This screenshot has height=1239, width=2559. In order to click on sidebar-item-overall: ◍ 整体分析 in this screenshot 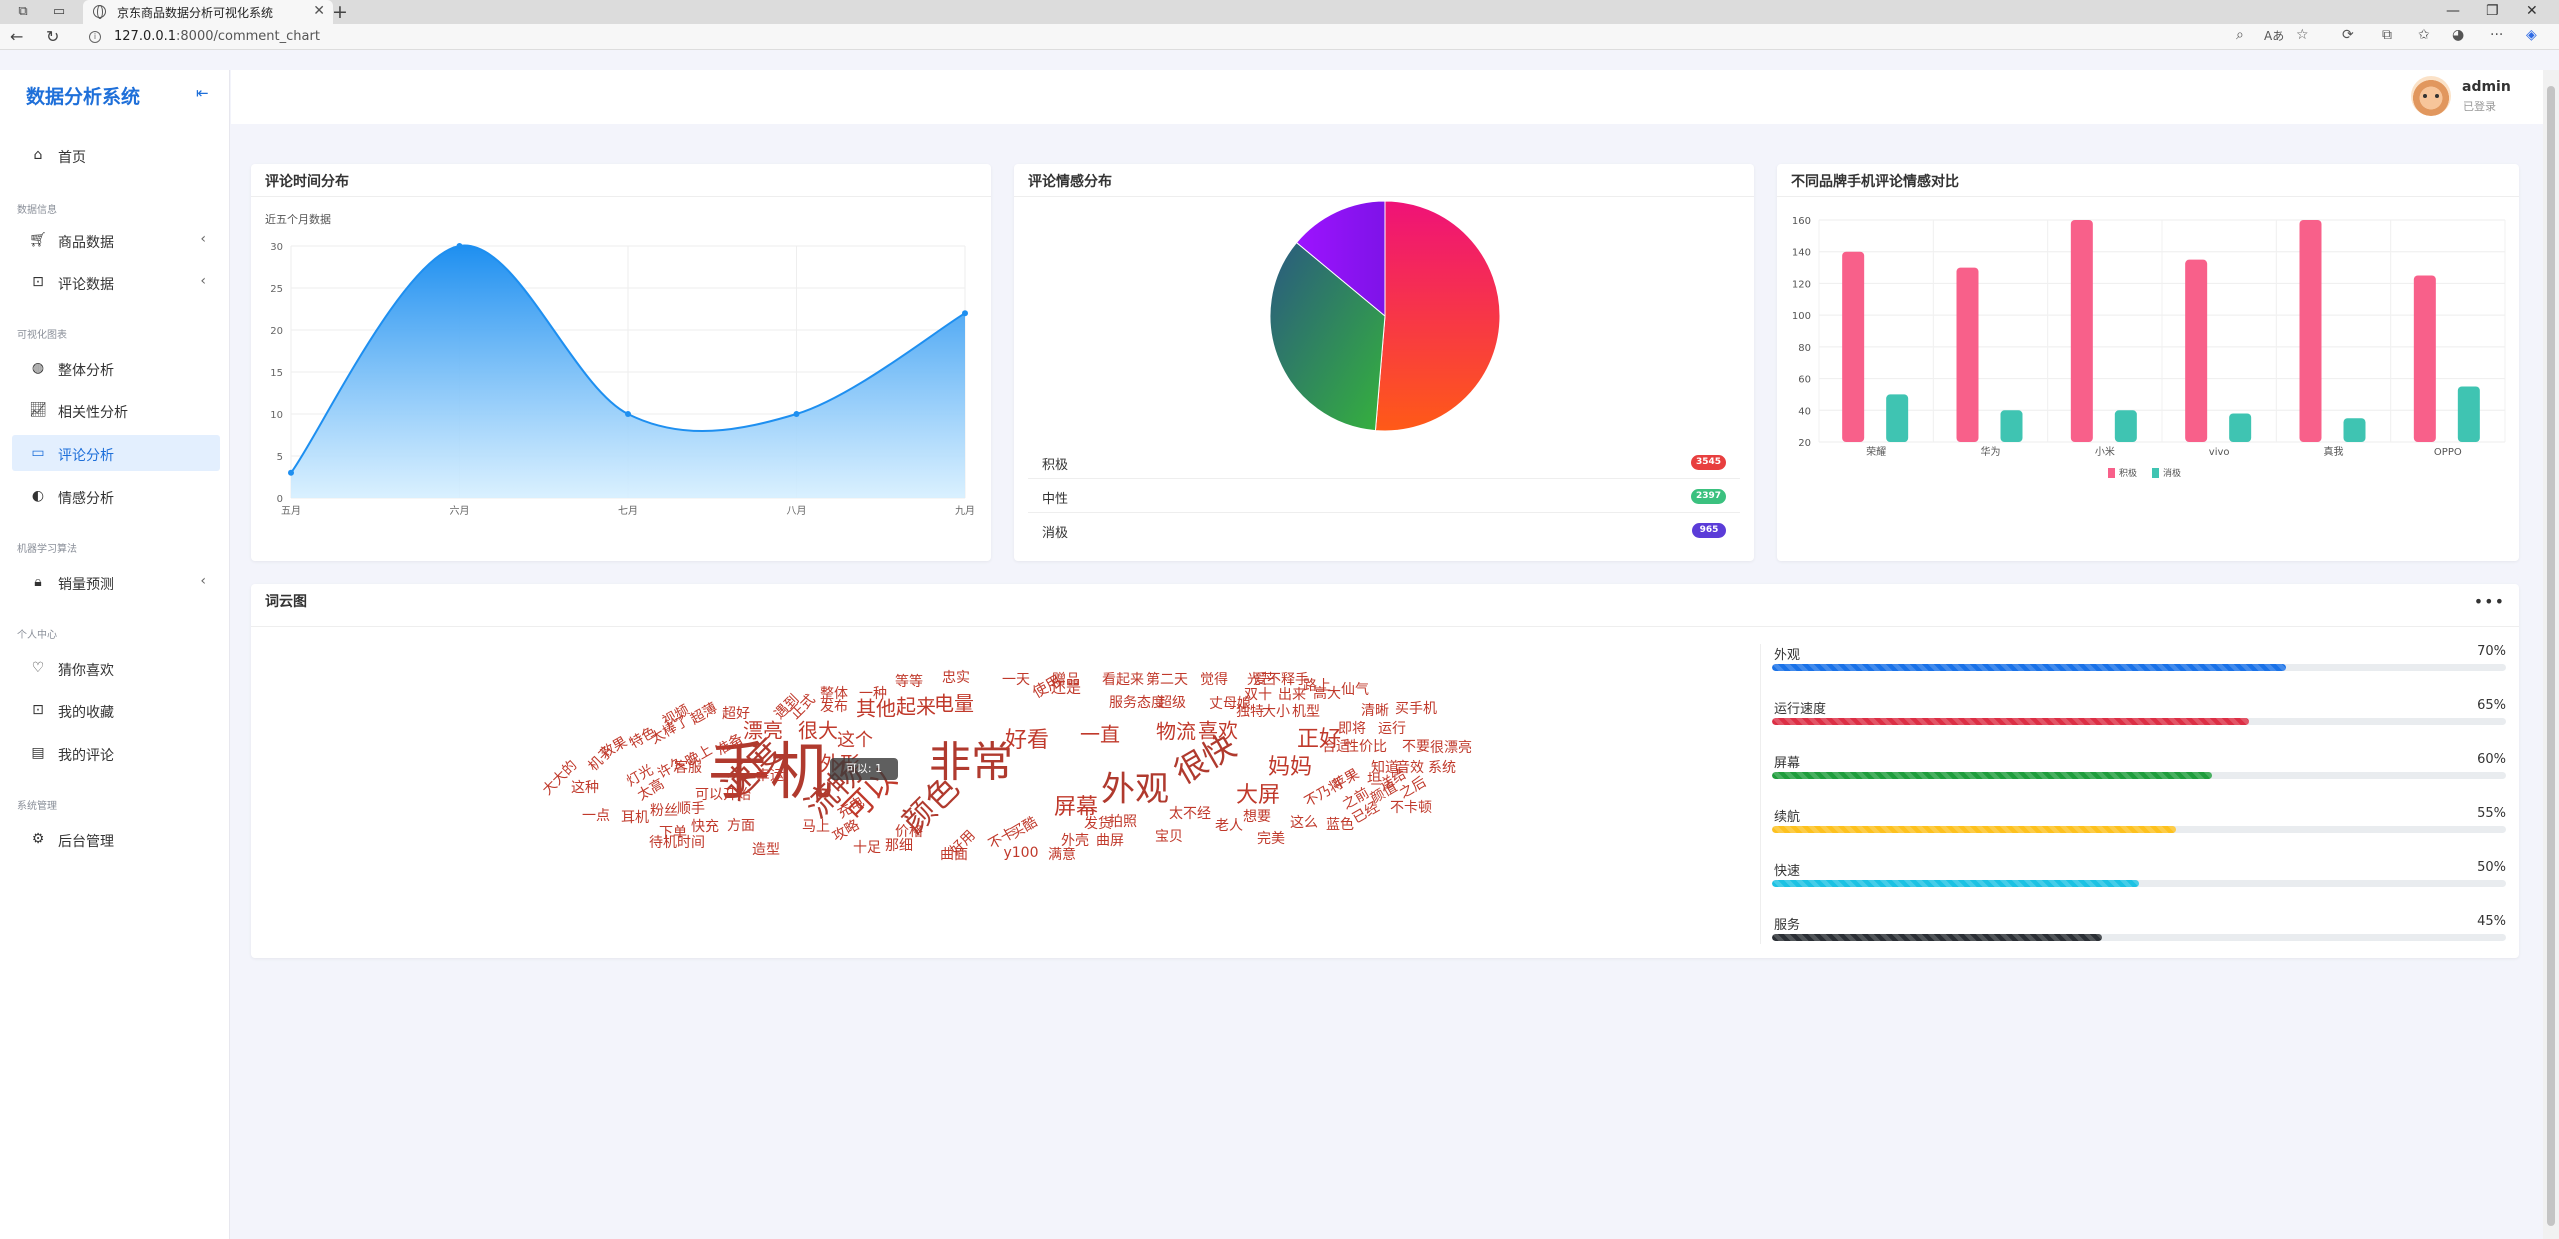, I will do `click(116, 368)`.